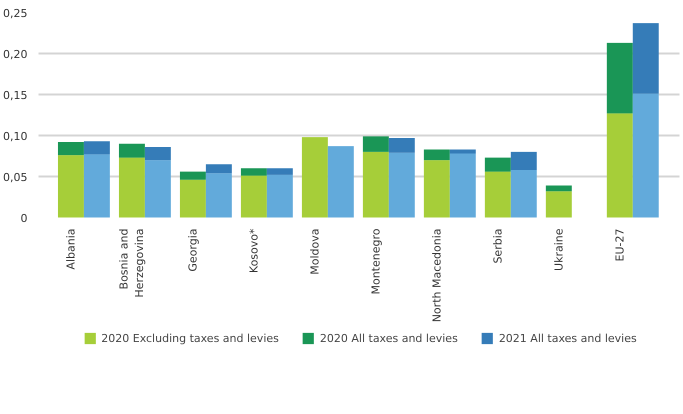 This screenshot has height=414, width=683. I want to click on y-tick-label: 0,15, so click(15, 95).